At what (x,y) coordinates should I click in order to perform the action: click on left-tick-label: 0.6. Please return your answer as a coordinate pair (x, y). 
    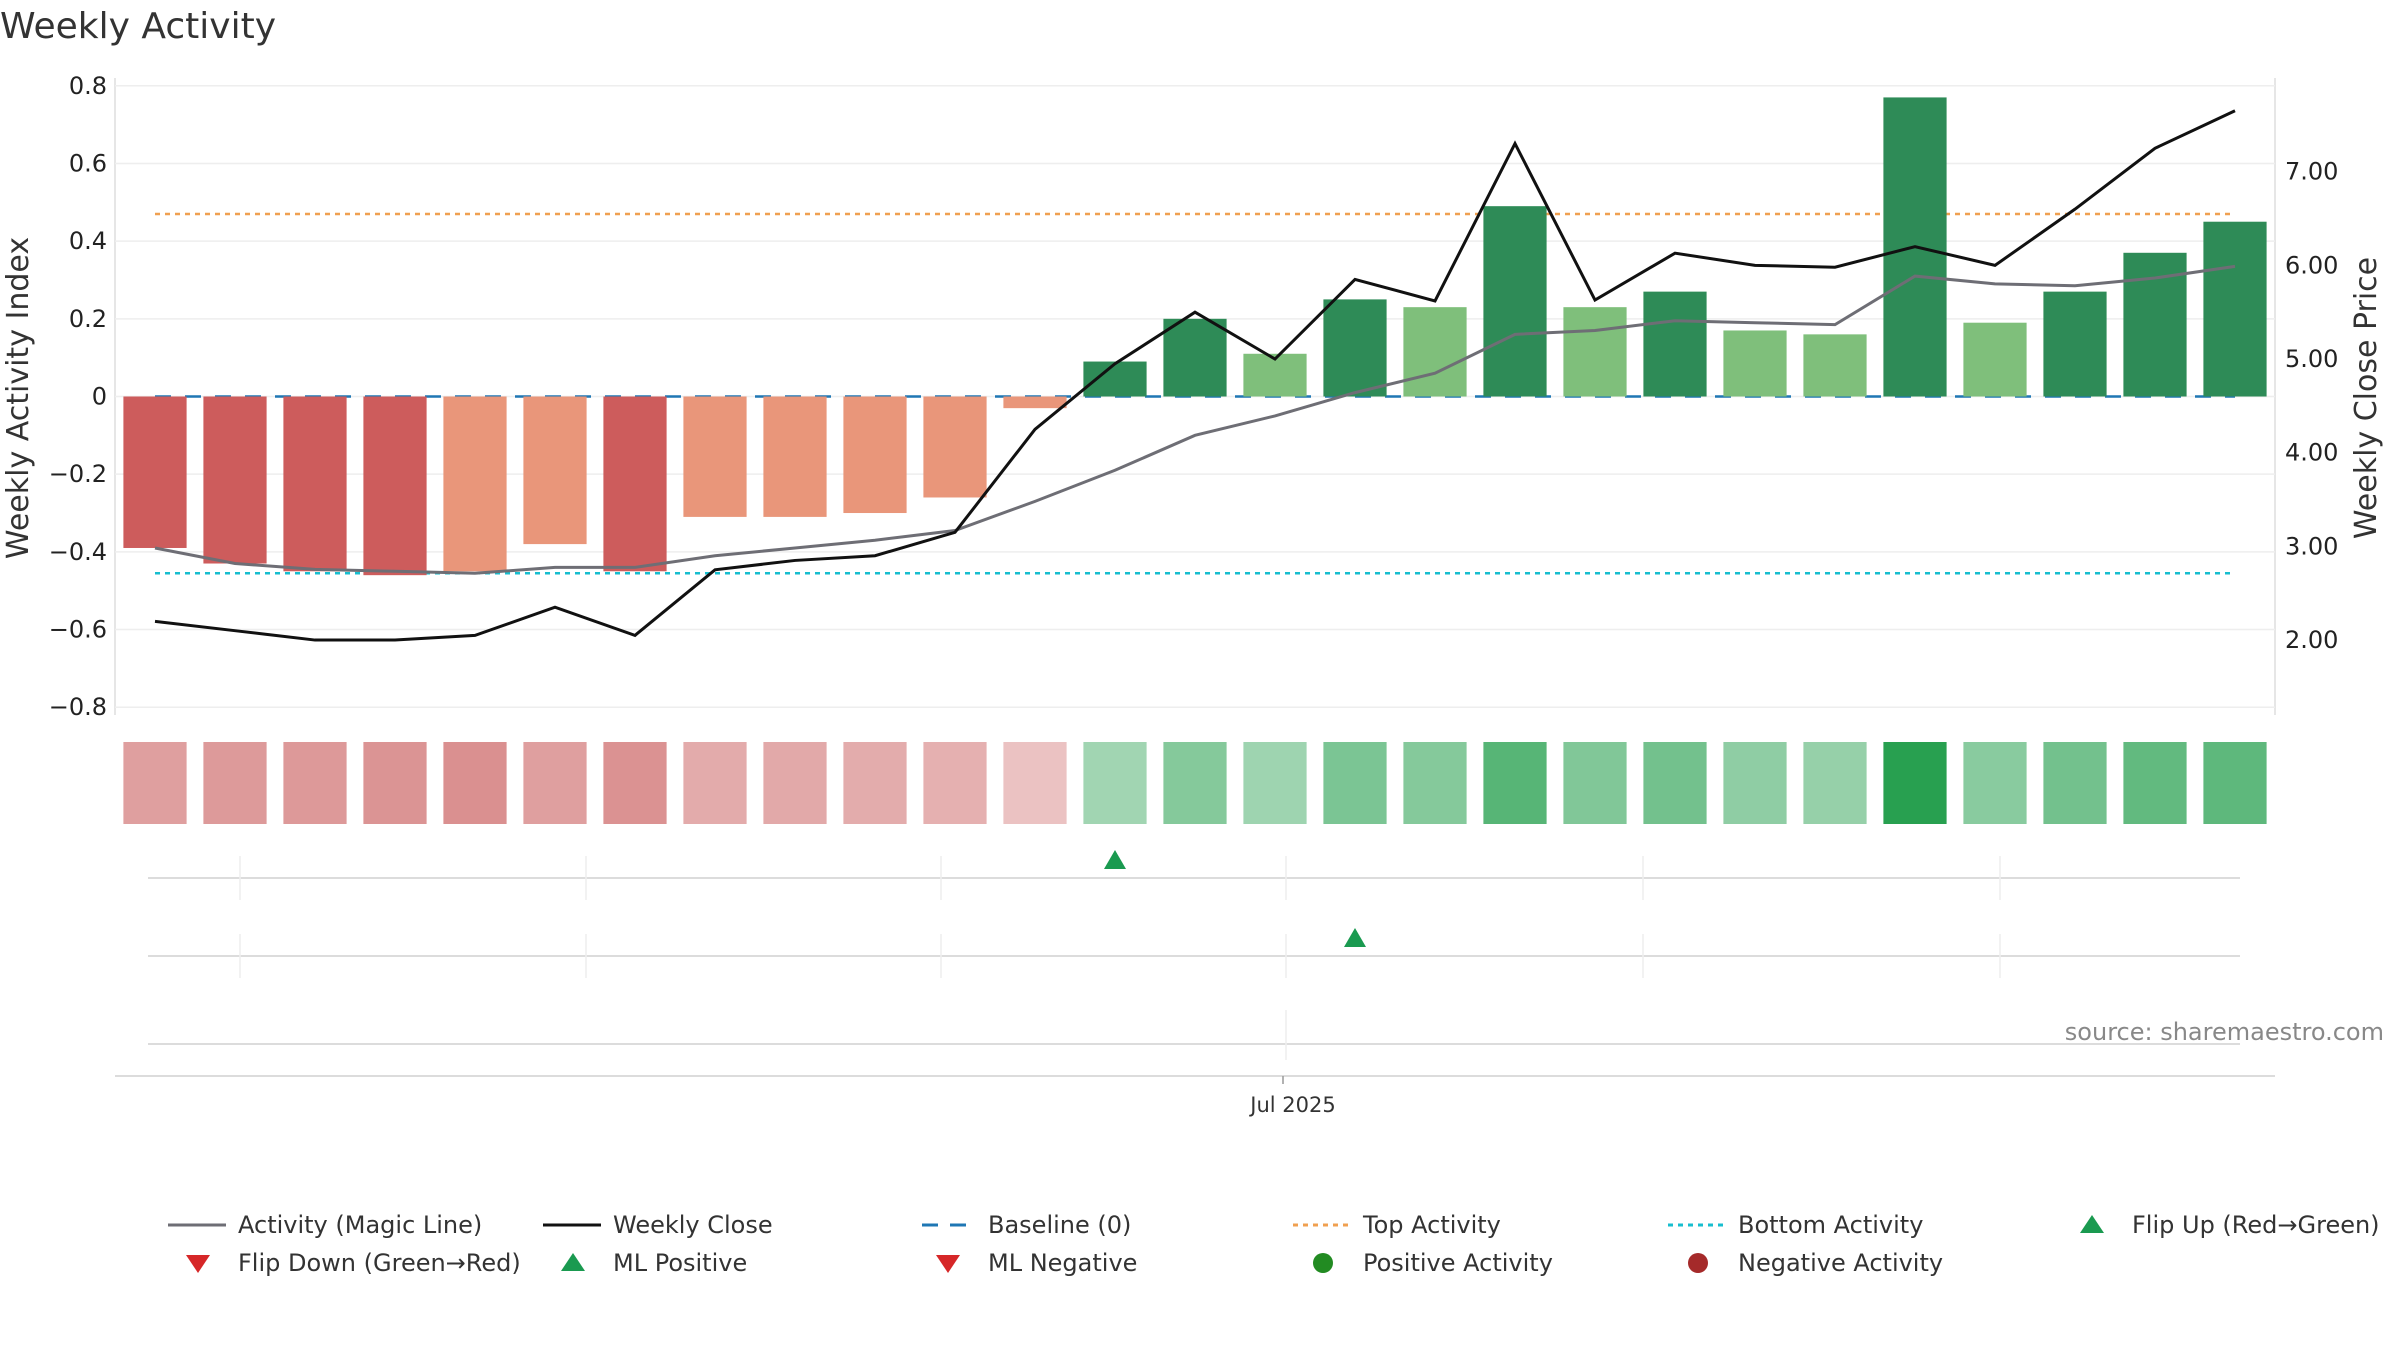
    Looking at the image, I should click on (88, 163).